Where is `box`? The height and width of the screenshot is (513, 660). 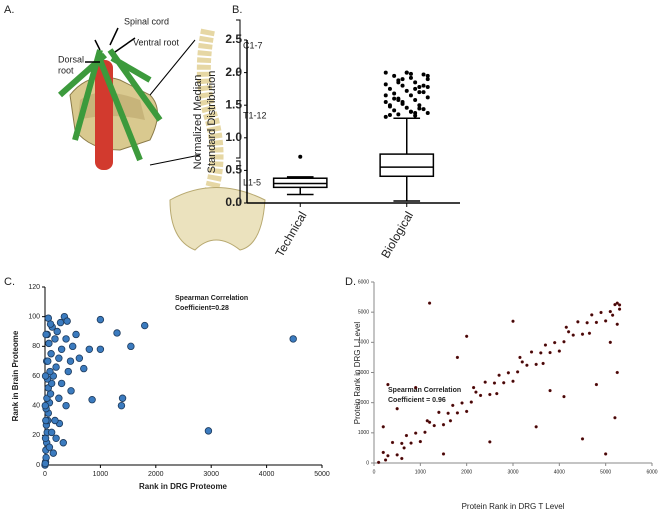 box is located at coordinates (407, 165).